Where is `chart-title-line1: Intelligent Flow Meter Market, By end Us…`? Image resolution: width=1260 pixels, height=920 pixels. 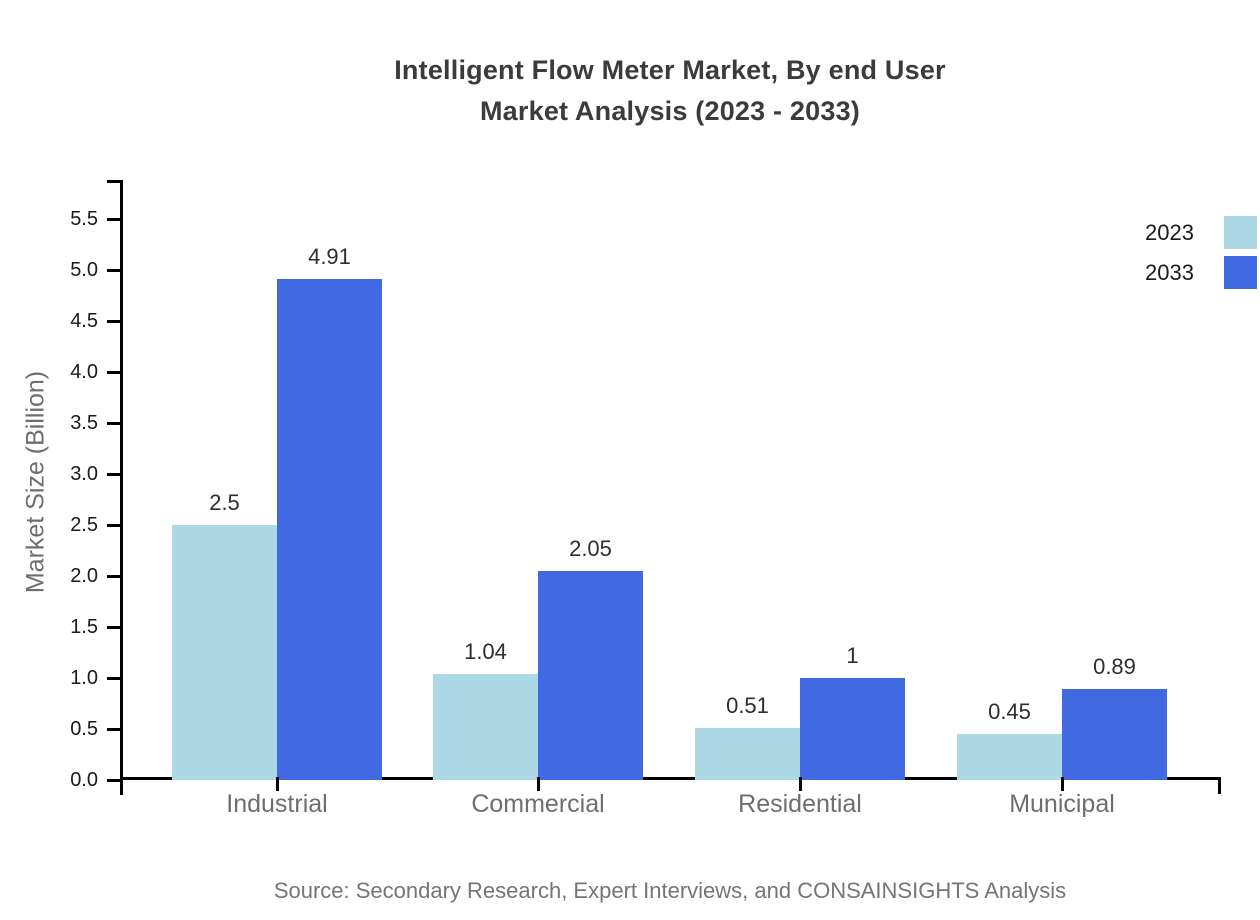 chart-title-line1: Intelligent Flow Meter Market, By end Us… is located at coordinates (670, 70).